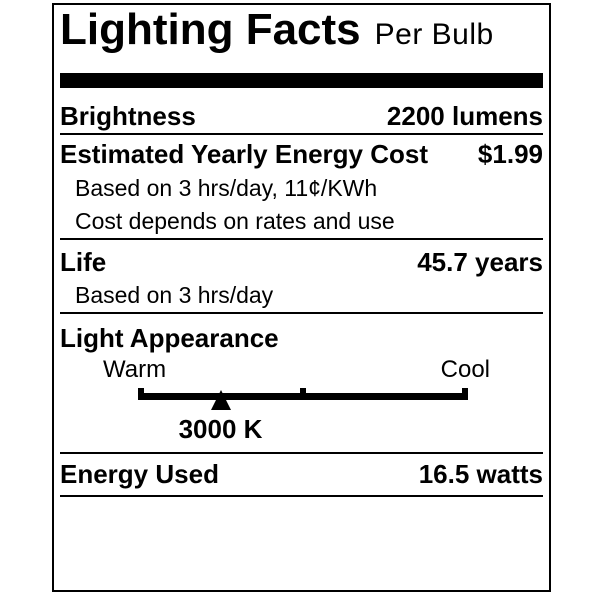 The width and height of the screenshot is (600, 600). Describe the element at coordinates (480, 474) in the screenshot. I see `energy-used-value: 16.5 watts` at that location.